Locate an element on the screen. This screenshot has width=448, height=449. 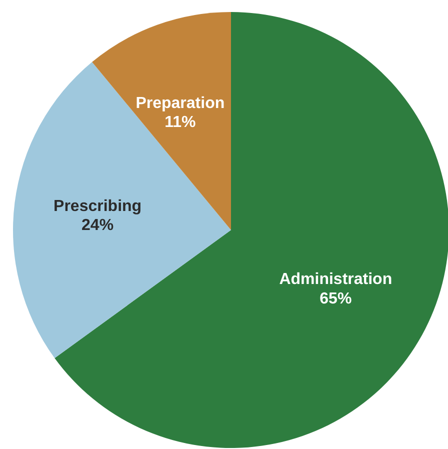
slice-label: Administration is located at coordinates (335, 279).